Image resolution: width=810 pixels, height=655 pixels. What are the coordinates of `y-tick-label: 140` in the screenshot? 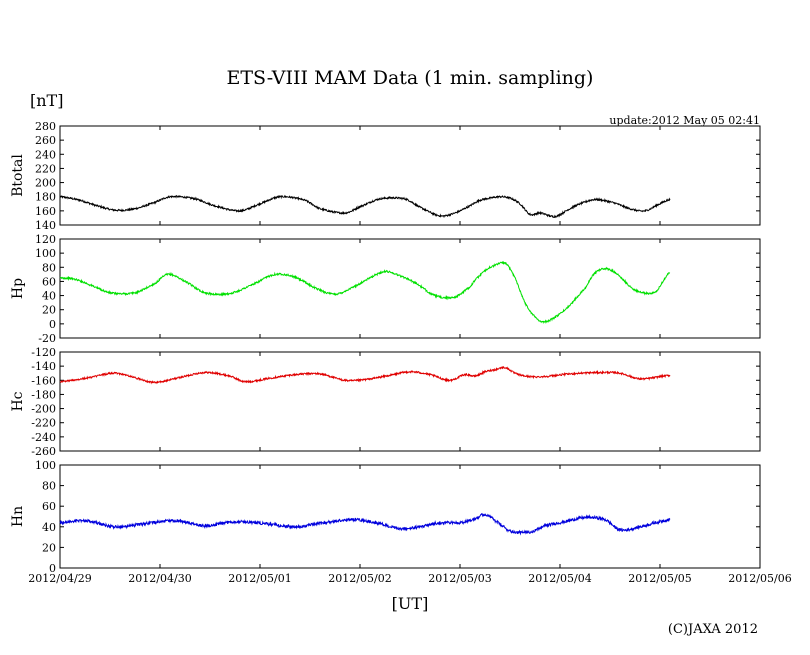 It's located at (45, 225).